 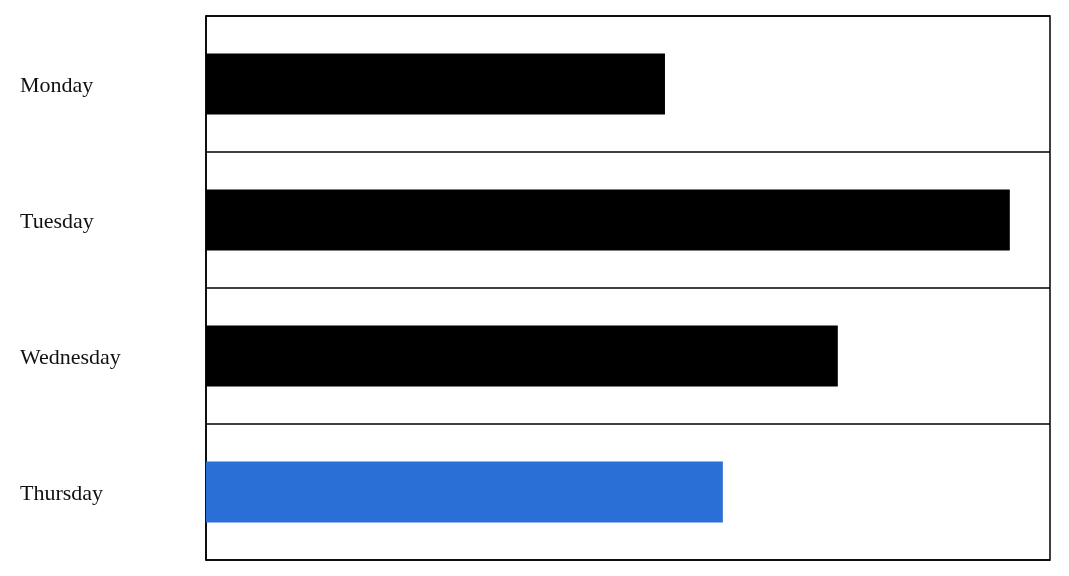 What do you see at coordinates (57, 84) in the screenshot?
I see `y-tick-label: Monday` at bounding box center [57, 84].